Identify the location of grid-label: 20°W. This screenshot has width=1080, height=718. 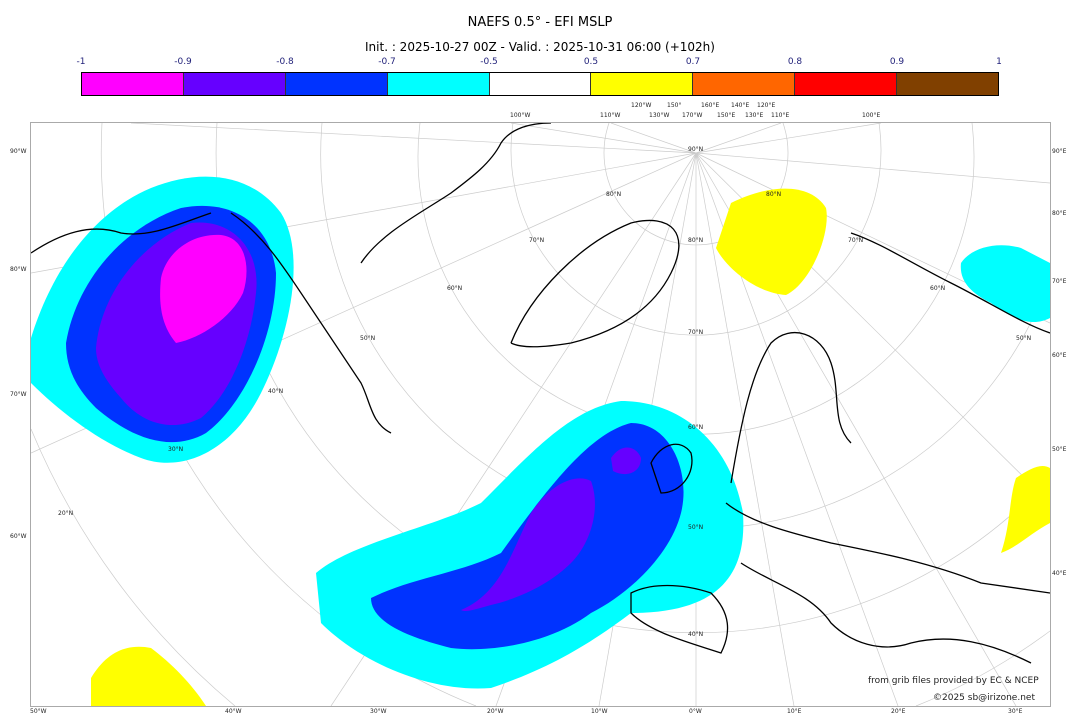
(495, 711).